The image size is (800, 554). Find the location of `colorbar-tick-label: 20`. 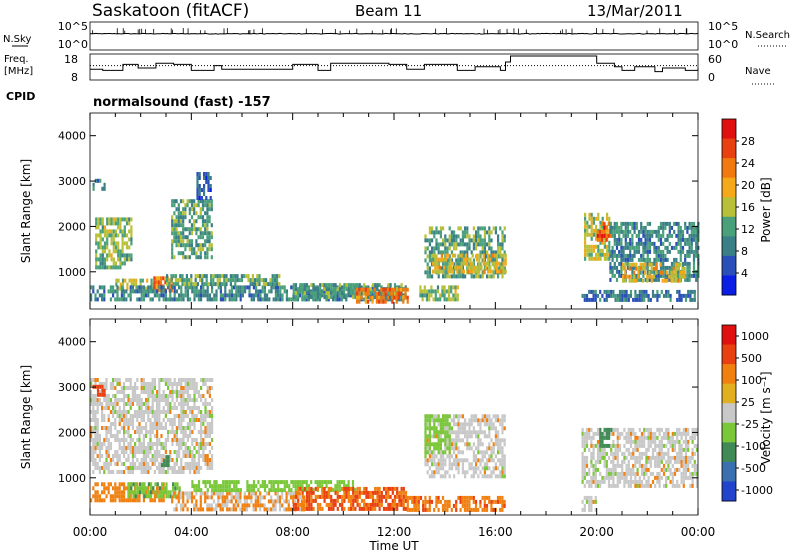

colorbar-tick-label: 20 is located at coordinates (748, 185).